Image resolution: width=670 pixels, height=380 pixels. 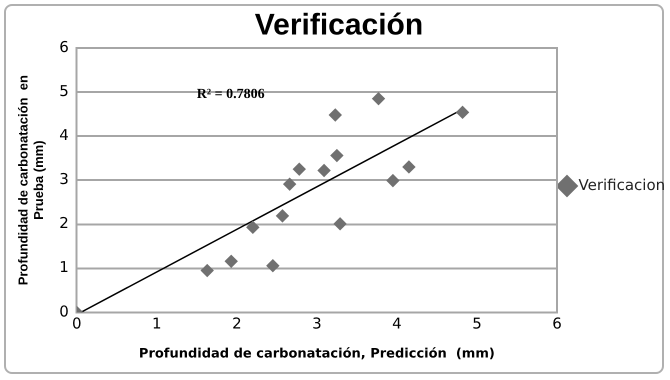 I want to click on x-tick-label: 5, so click(x=477, y=323).